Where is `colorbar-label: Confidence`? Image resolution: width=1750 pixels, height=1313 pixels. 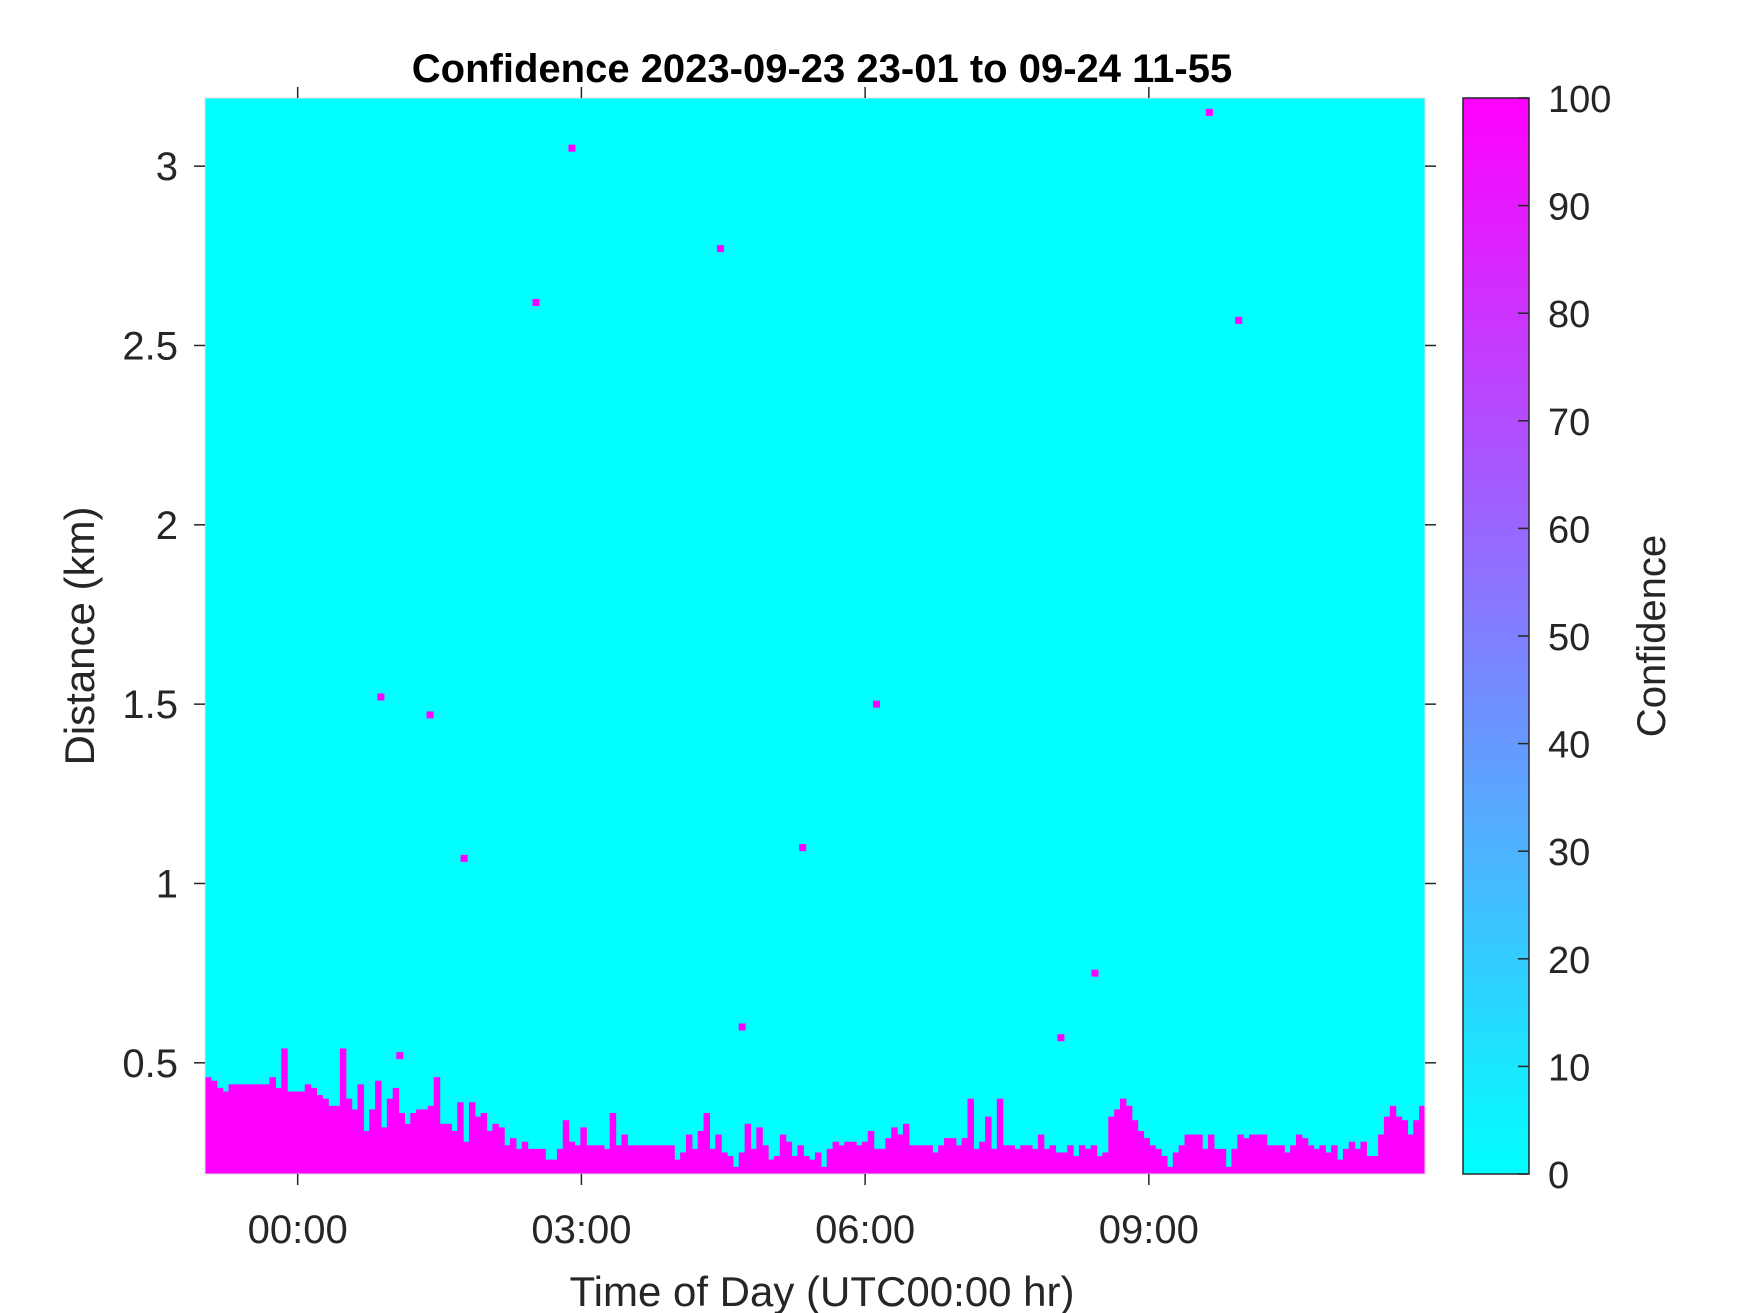
colorbar-label: Confidence is located at coordinates (1652, 636).